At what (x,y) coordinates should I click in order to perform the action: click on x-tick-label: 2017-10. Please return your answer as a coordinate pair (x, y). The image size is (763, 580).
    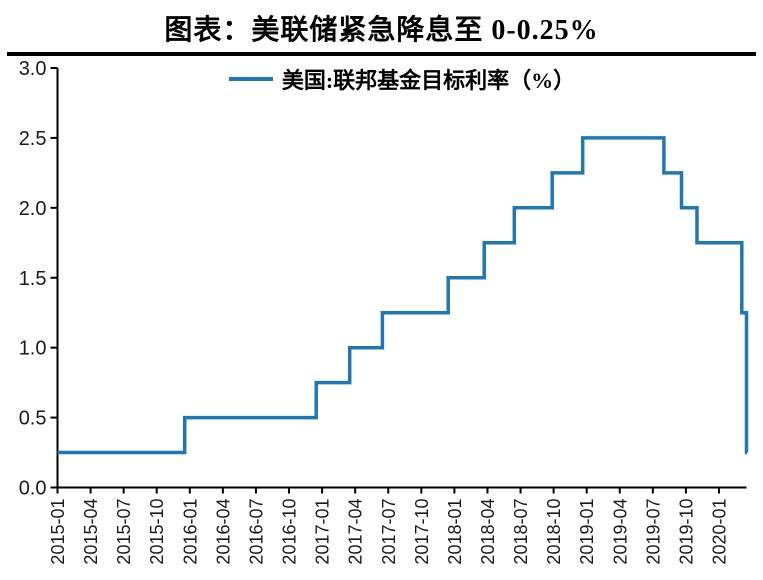
    Looking at the image, I should click on (422, 532).